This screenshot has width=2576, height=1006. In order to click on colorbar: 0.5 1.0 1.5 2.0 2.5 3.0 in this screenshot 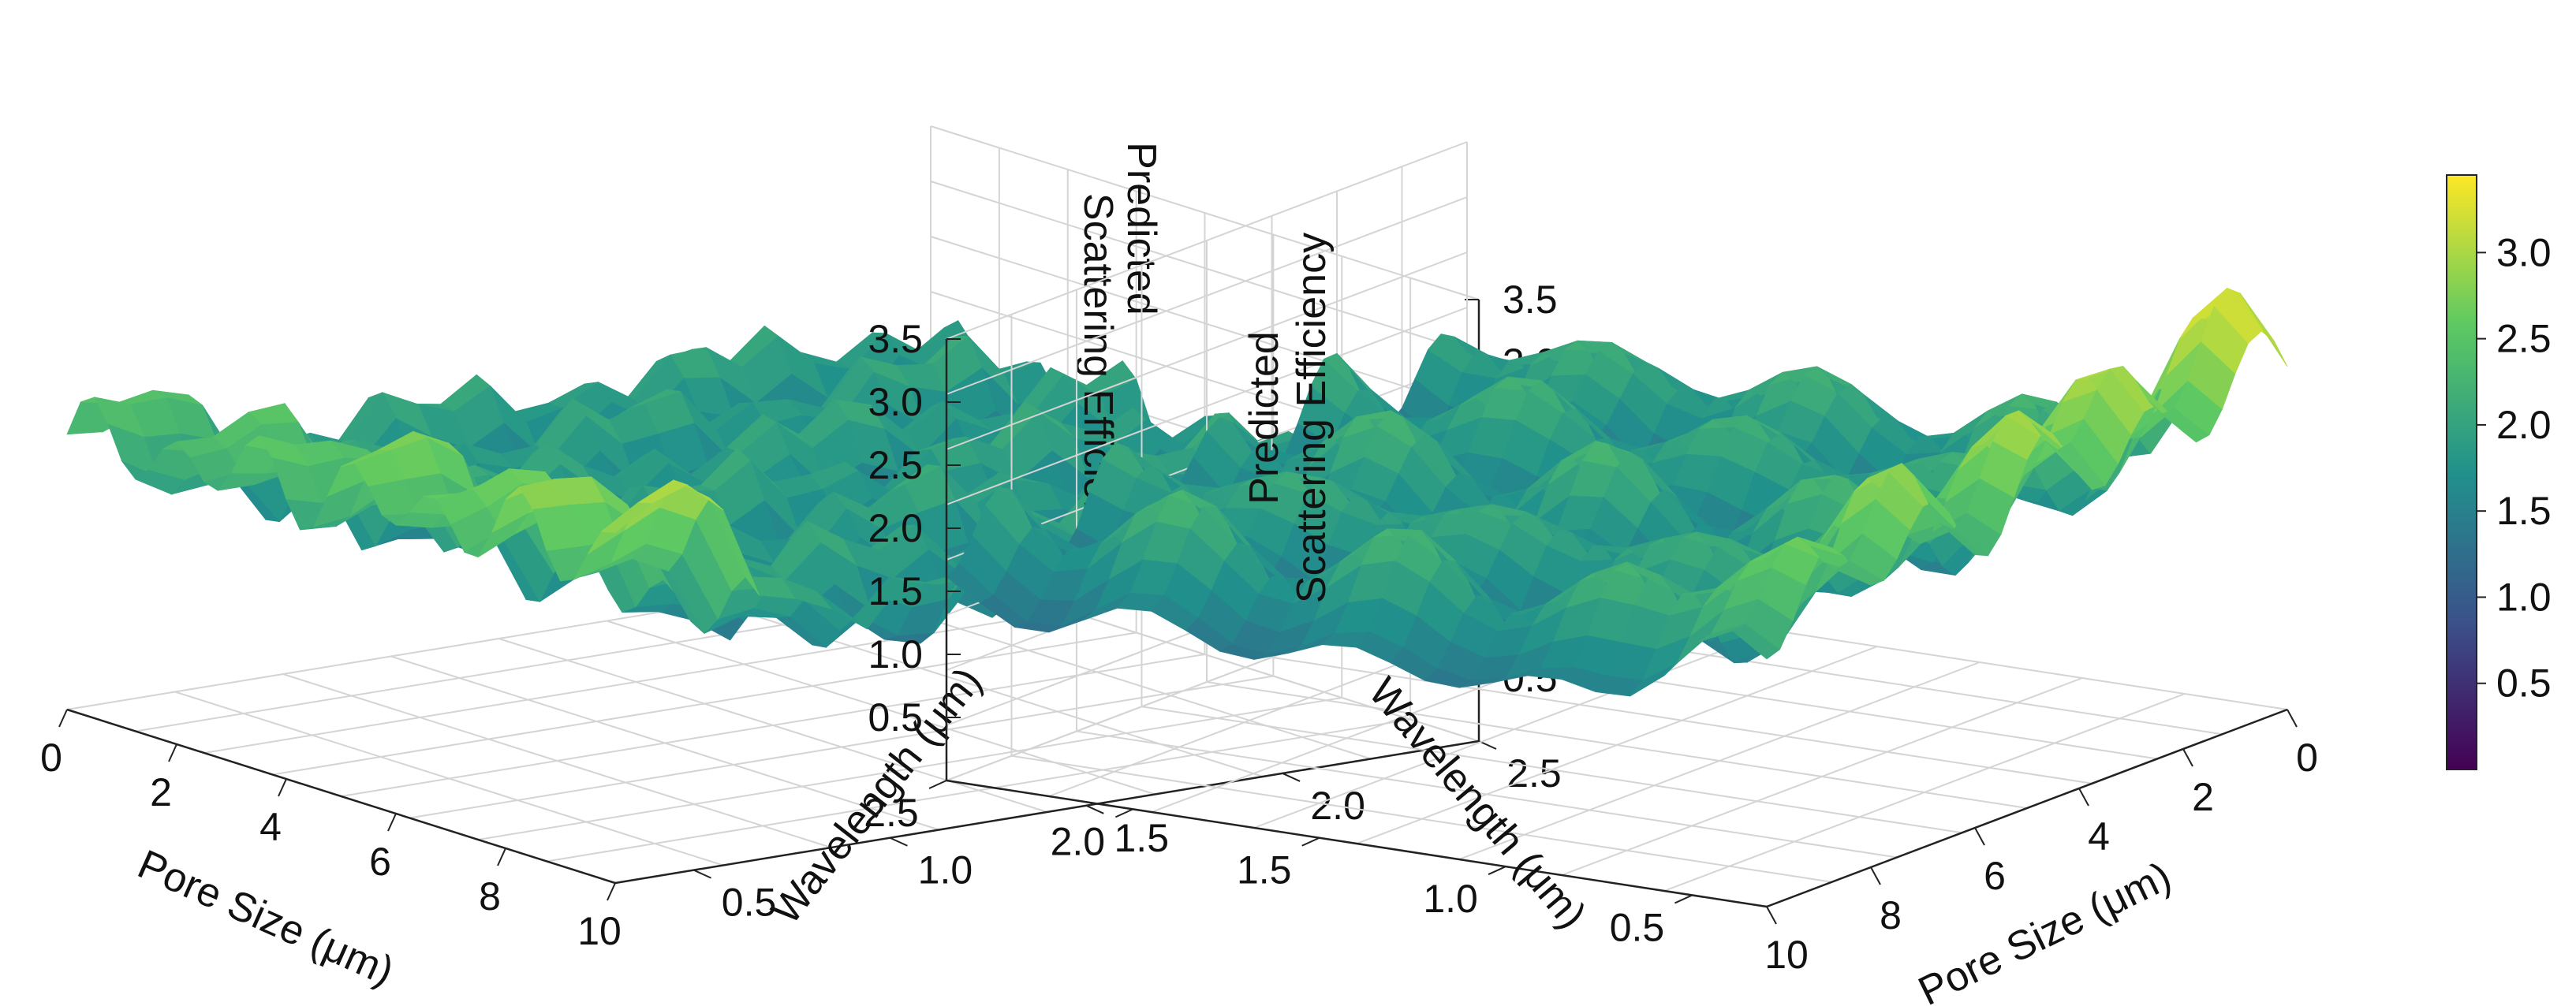, I will do `click(2499, 472)`.